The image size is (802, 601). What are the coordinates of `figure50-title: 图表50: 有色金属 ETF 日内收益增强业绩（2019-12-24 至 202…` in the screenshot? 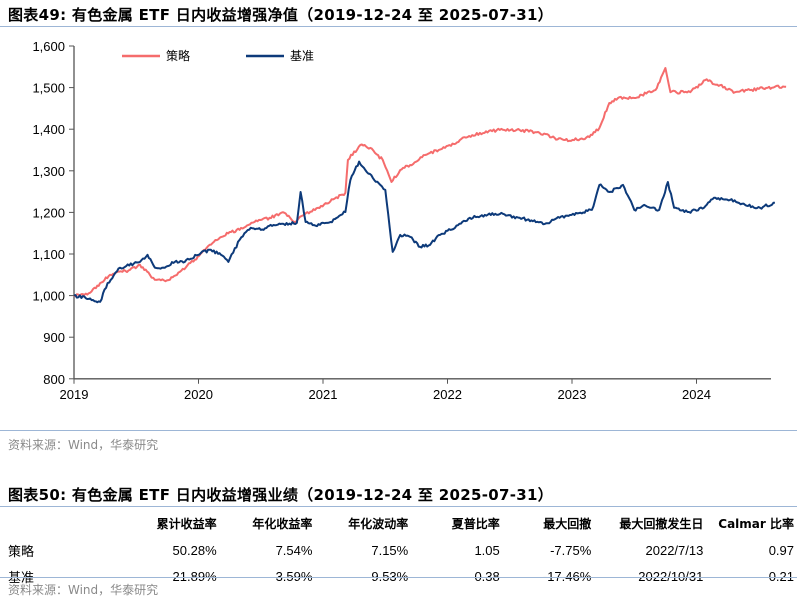 It's located at (281, 495).